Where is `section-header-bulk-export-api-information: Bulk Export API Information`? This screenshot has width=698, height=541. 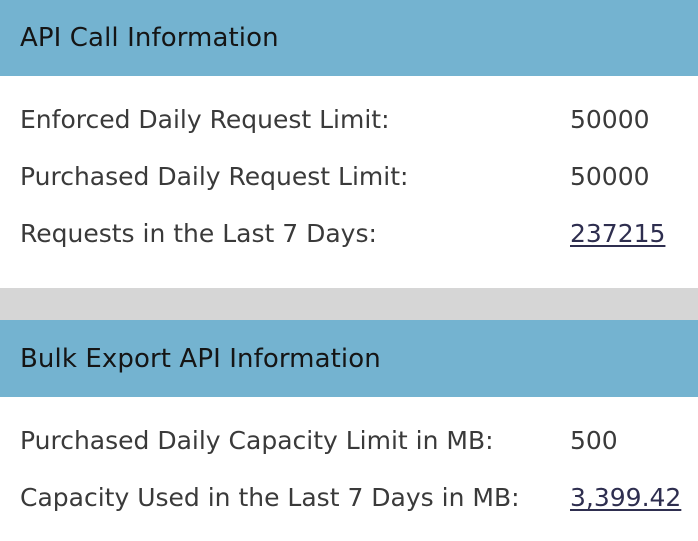
section-header-bulk-export-api-information: Bulk Export API Information is located at coordinates (349, 358).